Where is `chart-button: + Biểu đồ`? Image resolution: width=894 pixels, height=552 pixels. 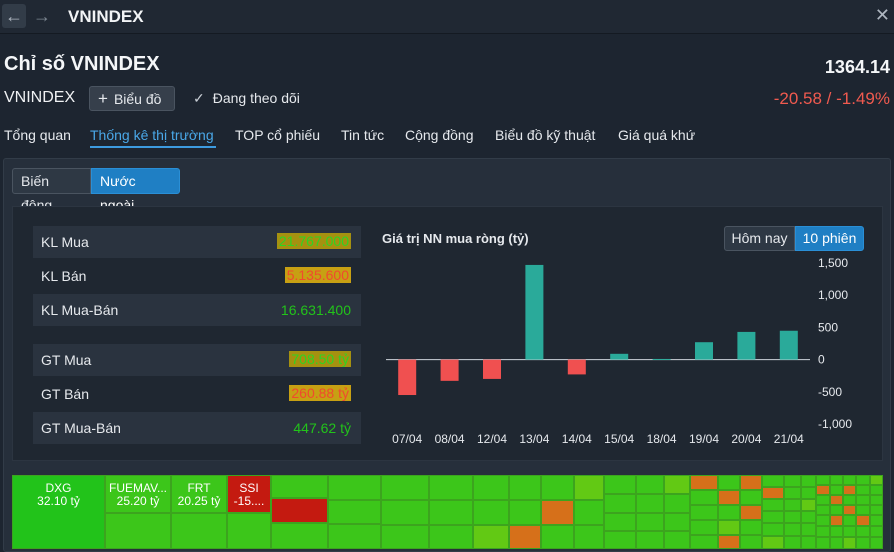
chart-button: + Biểu đồ is located at coordinates (132, 98).